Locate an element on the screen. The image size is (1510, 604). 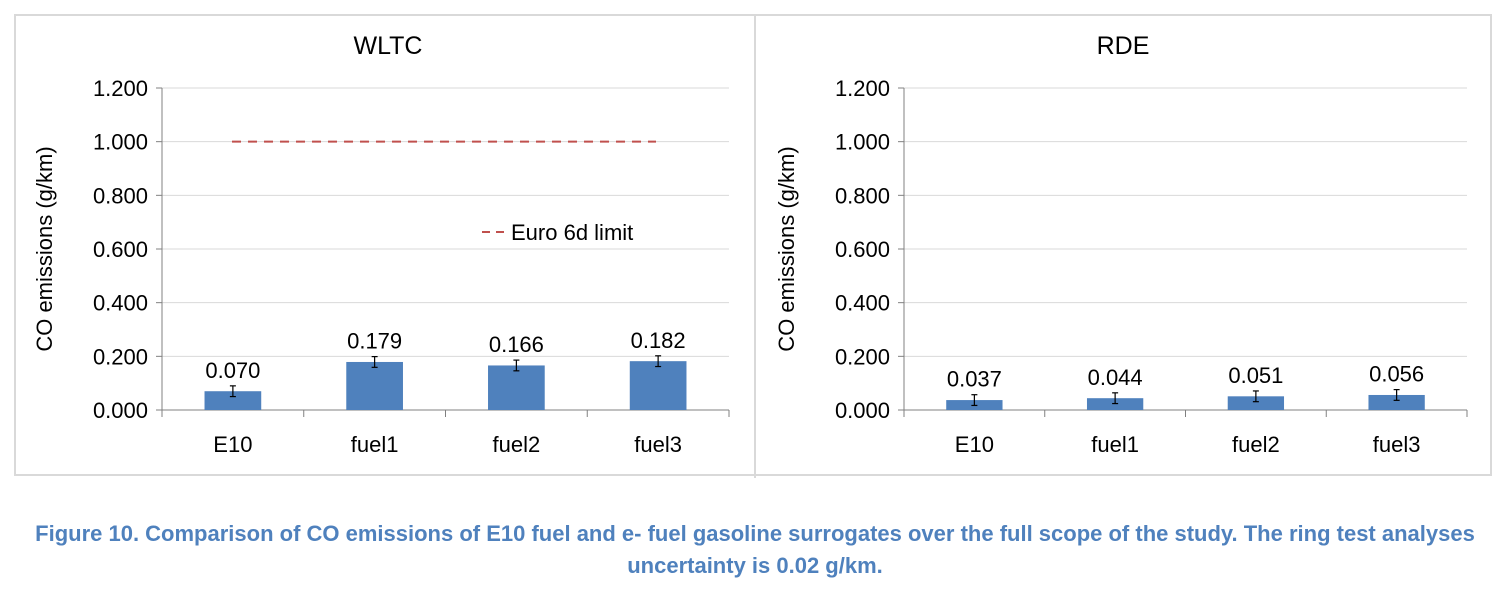
chart-title: RDE is located at coordinates (1123, 46).